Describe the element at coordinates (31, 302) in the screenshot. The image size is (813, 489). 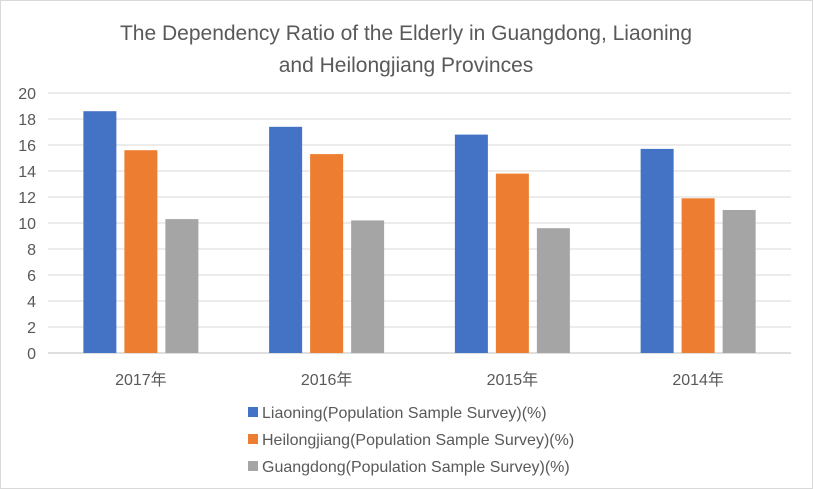
I see `y-tick-label: 4` at that location.